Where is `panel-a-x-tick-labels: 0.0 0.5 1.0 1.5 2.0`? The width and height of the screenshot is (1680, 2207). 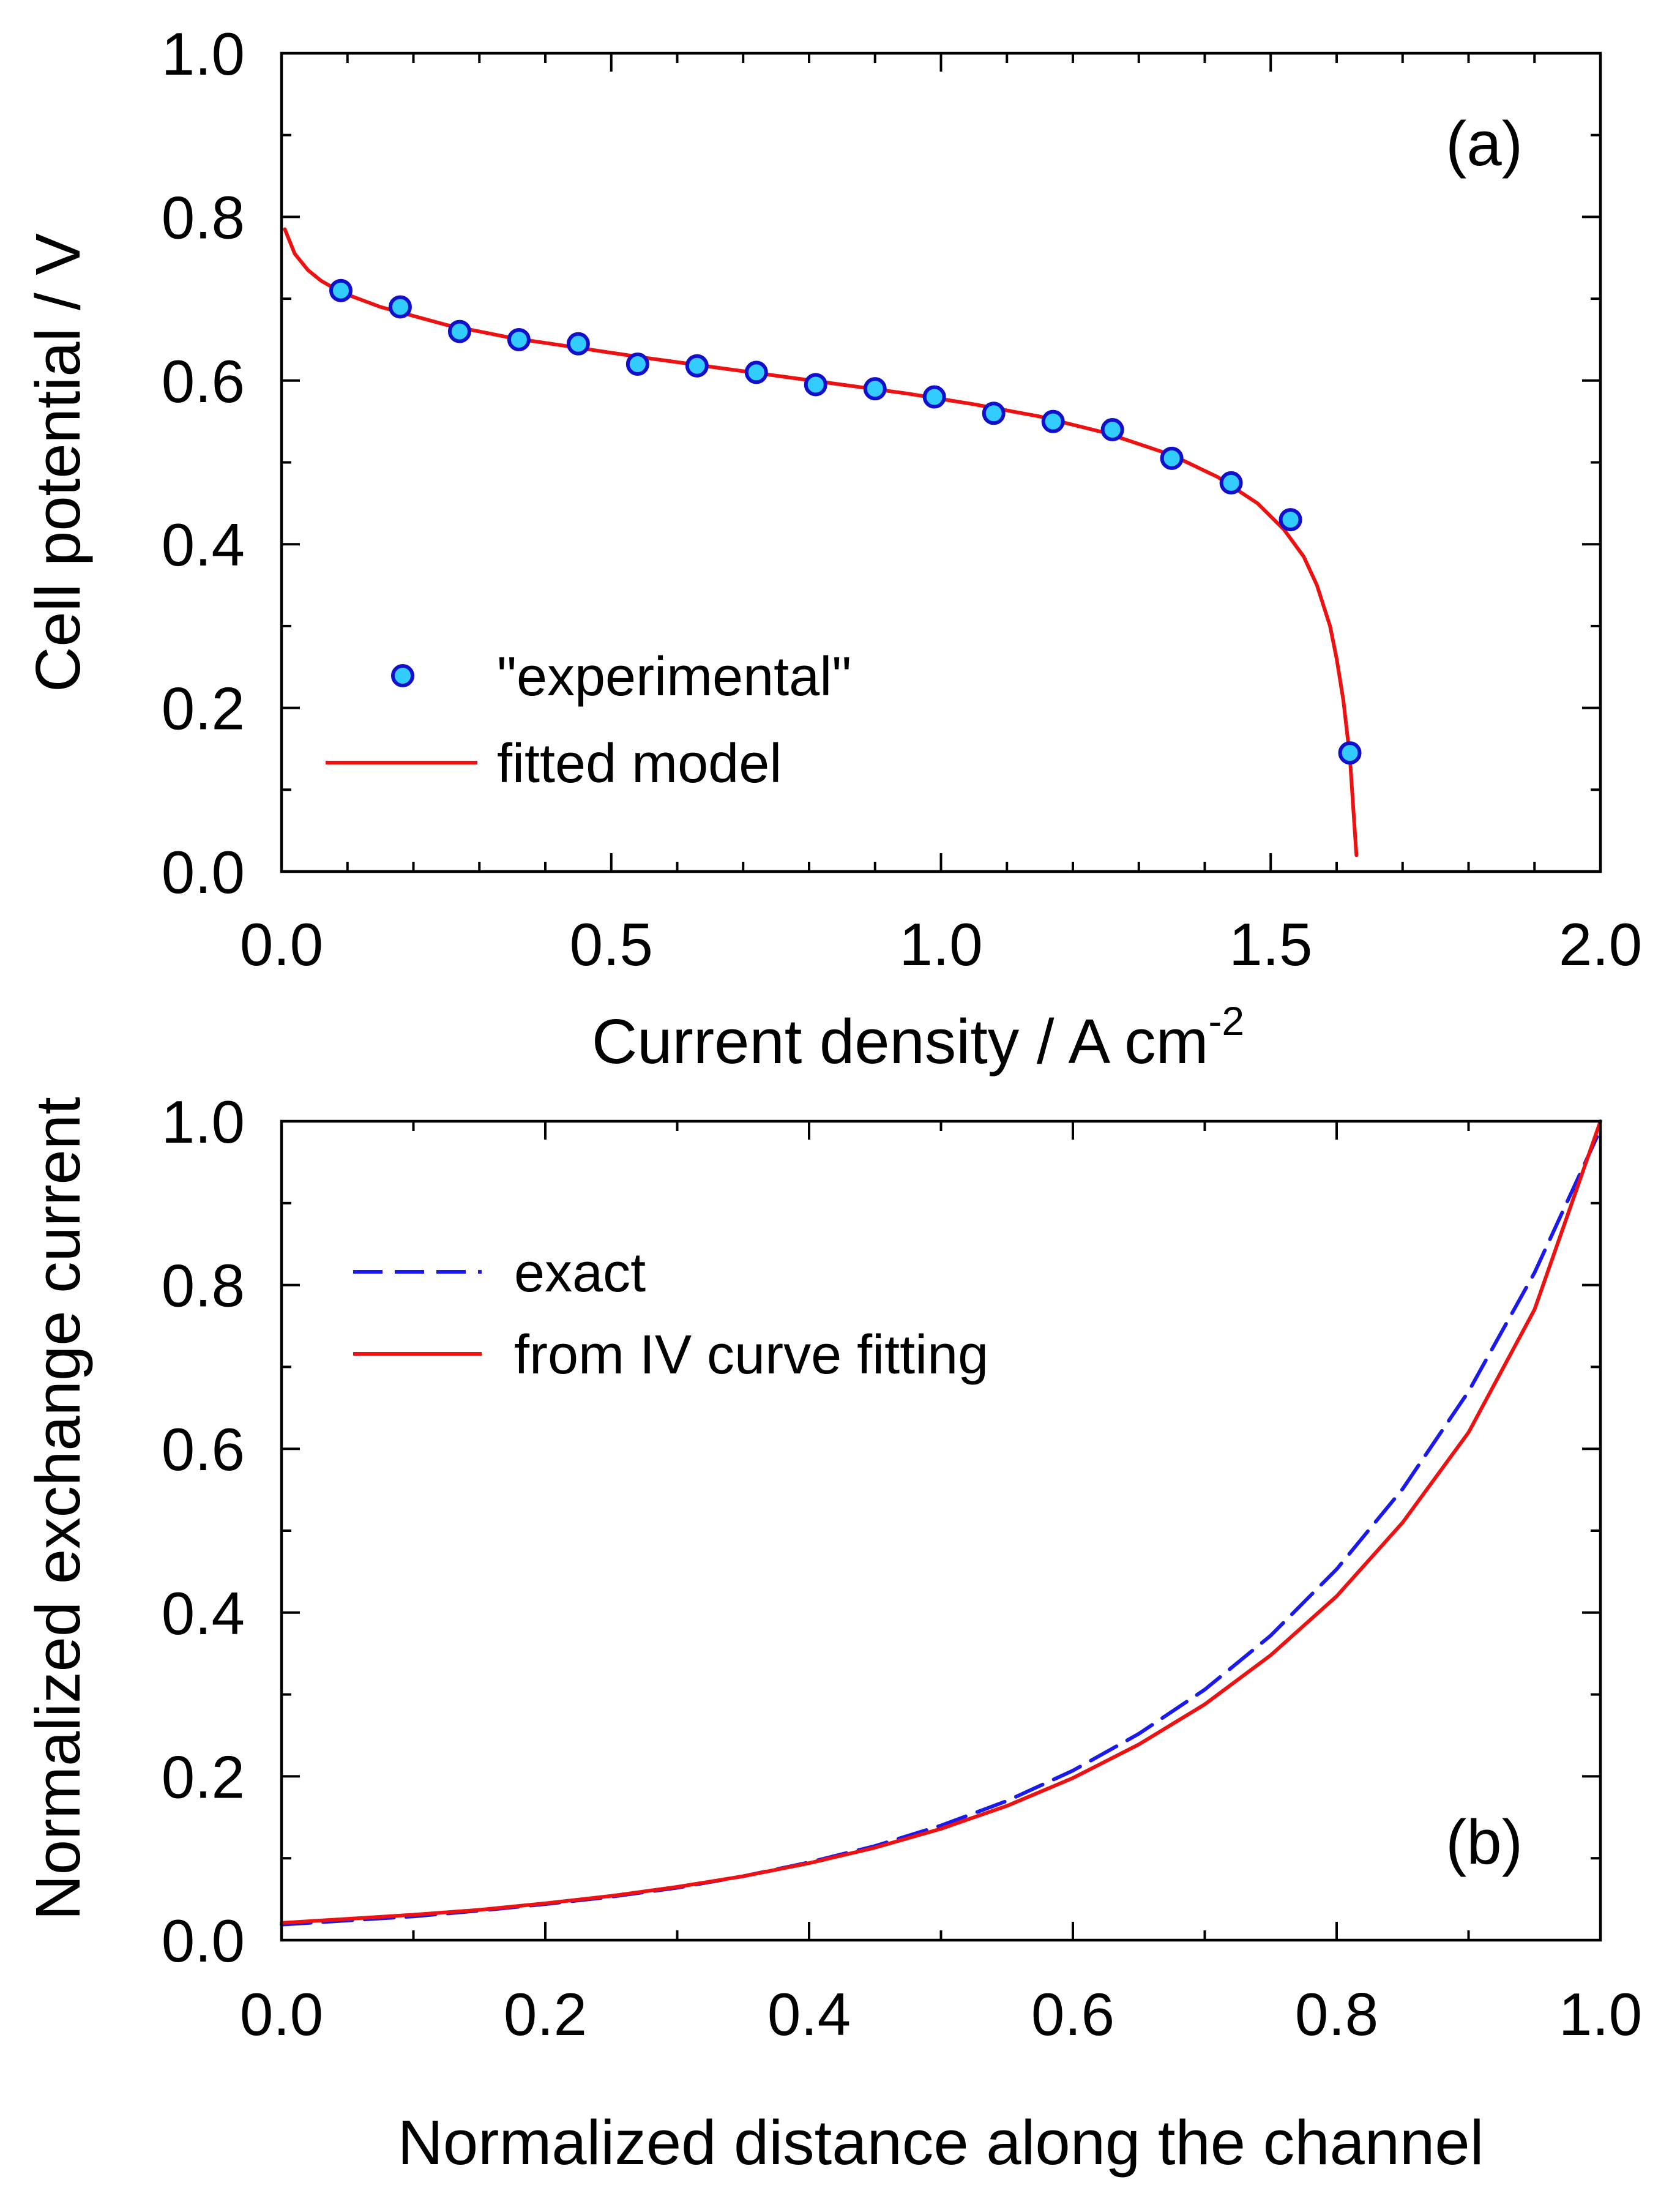
panel-a-x-tick-labels: 0.0 0.5 1.0 1.5 2.0 is located at coordinates (941, 944).